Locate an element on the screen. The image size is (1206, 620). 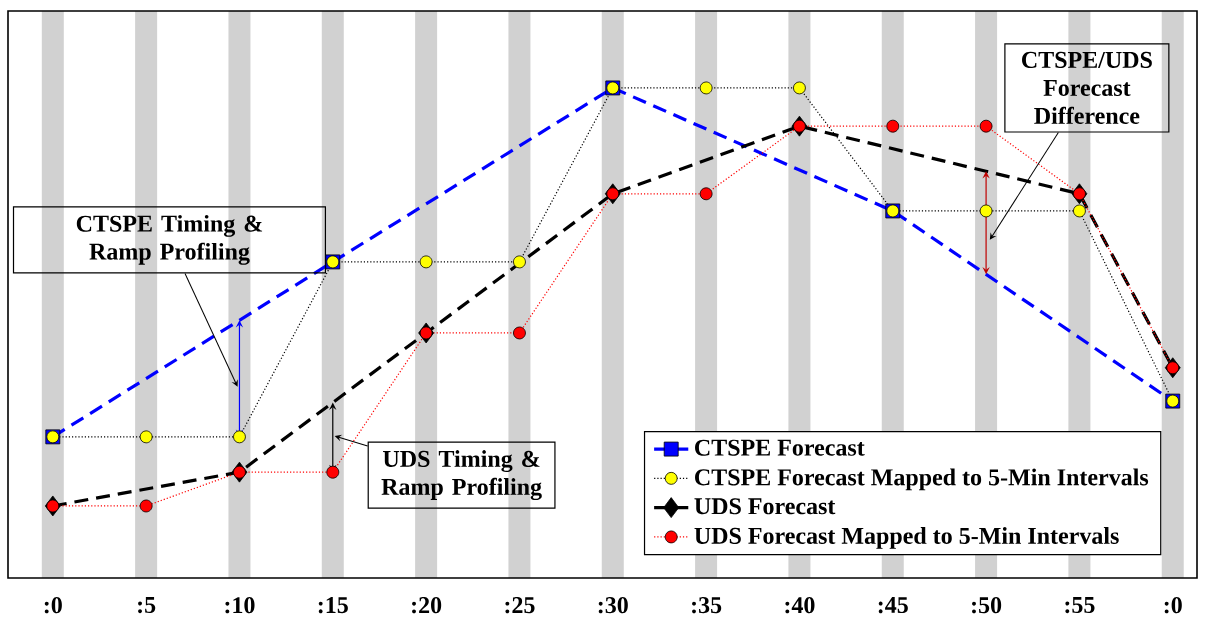
x-tick-label: :45 is located at coordinates (893, 605).